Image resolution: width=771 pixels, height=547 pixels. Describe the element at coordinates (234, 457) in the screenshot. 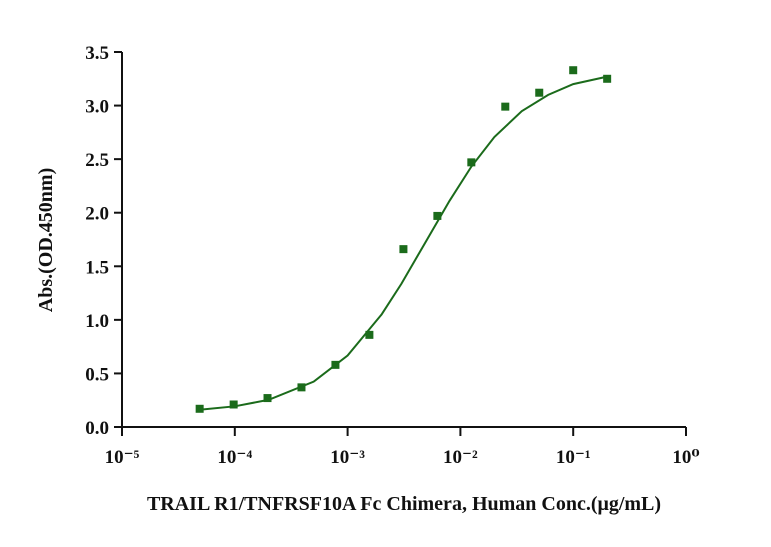

I see `x-tick-label: 10⁻⁴` at that location.